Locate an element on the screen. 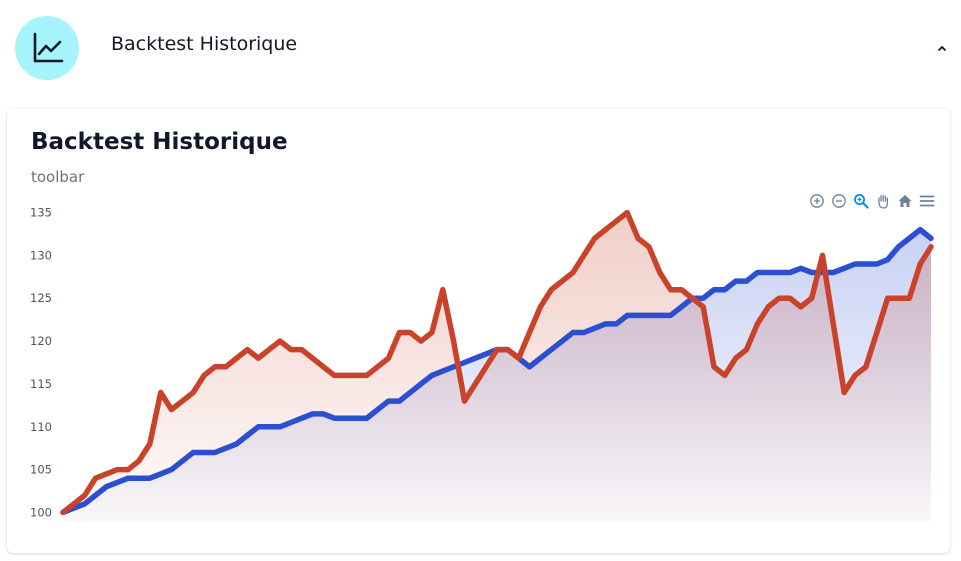 The image size is (961, 561). pan-hand-icon is located at coordinates (882, 201).